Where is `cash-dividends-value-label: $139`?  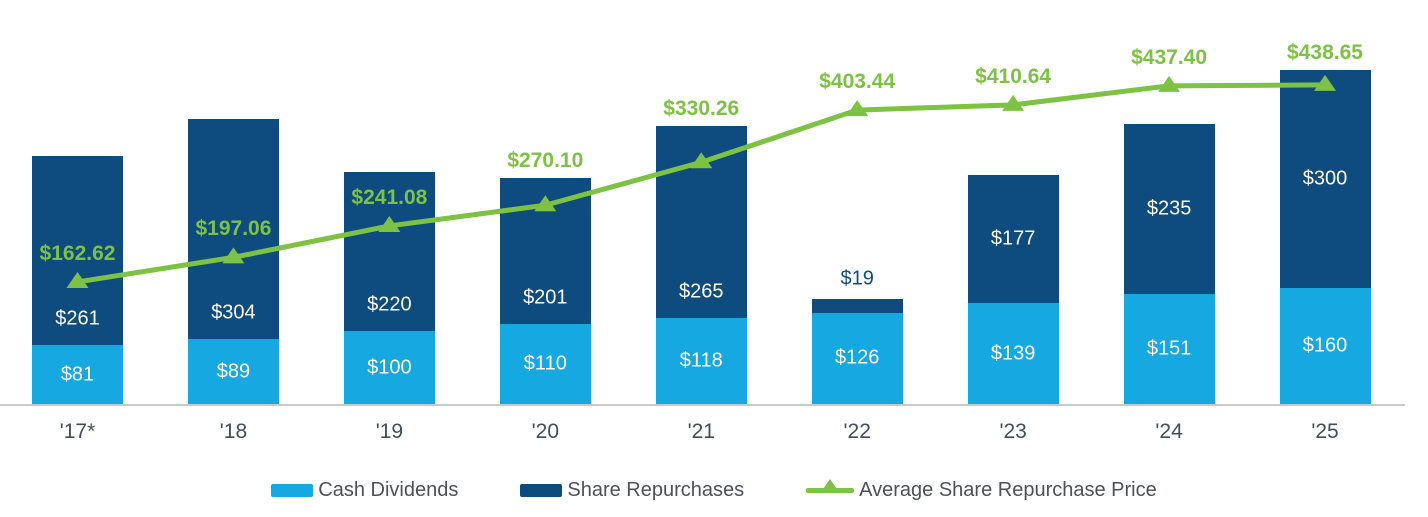 cash-dividends-value-label: $139 is located at coordinates (1013, 353).